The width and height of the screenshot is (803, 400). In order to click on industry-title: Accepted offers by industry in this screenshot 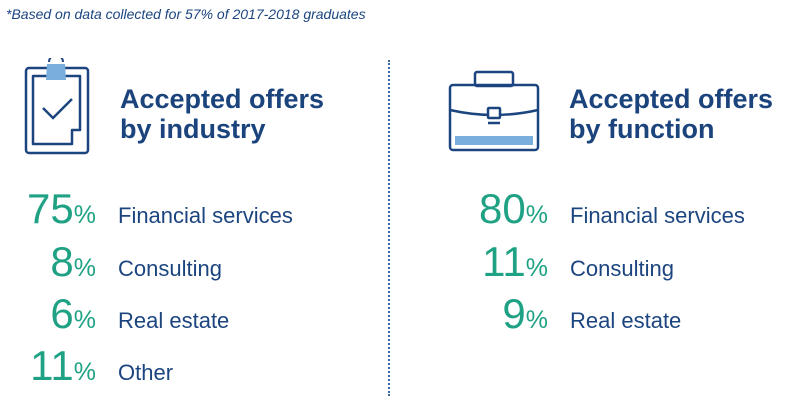, I will do `click(222, 114)`.